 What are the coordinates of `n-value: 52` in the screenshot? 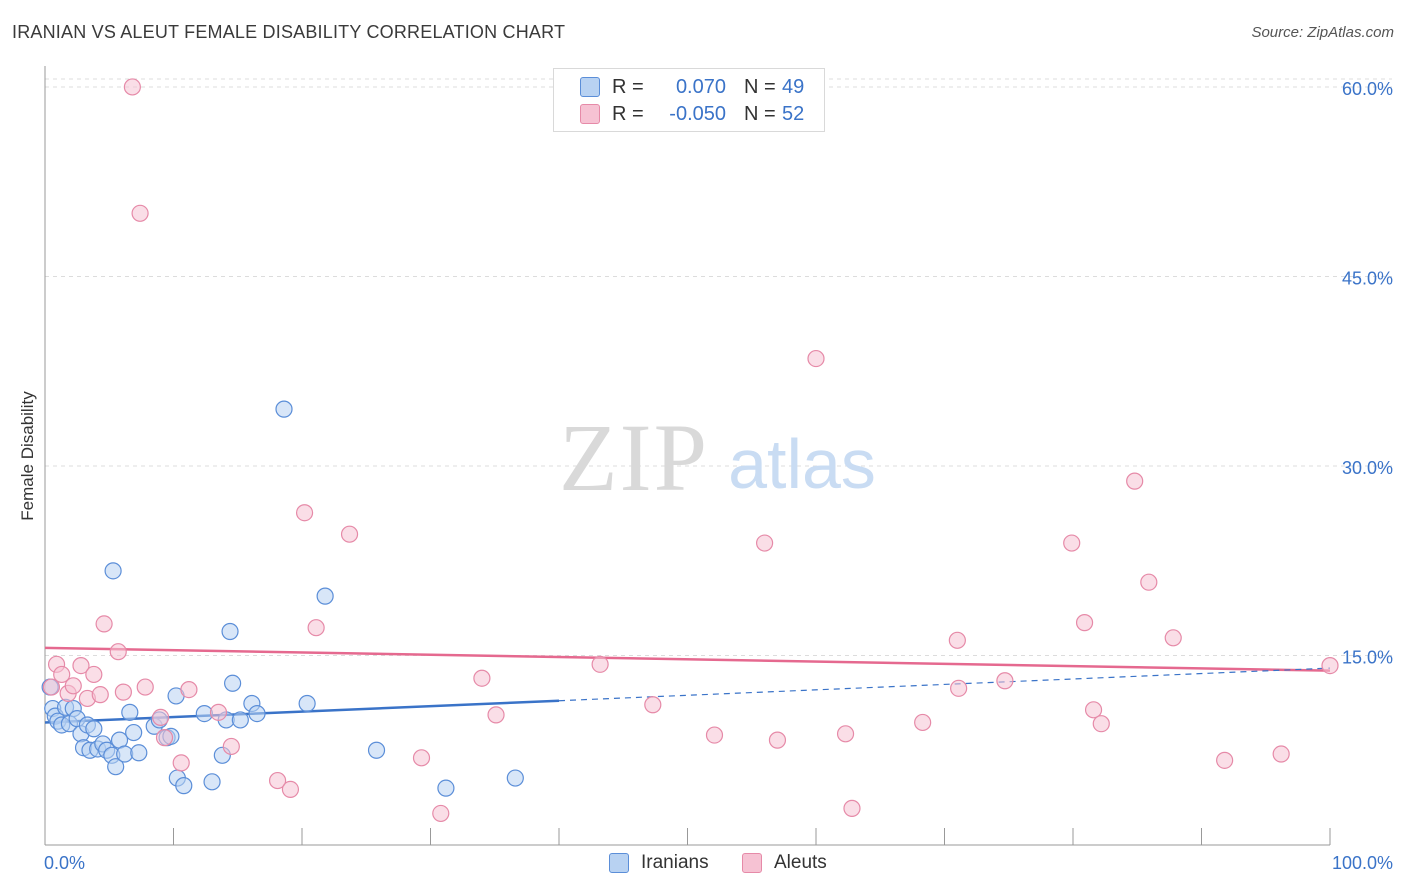 It's located at (793, 113).